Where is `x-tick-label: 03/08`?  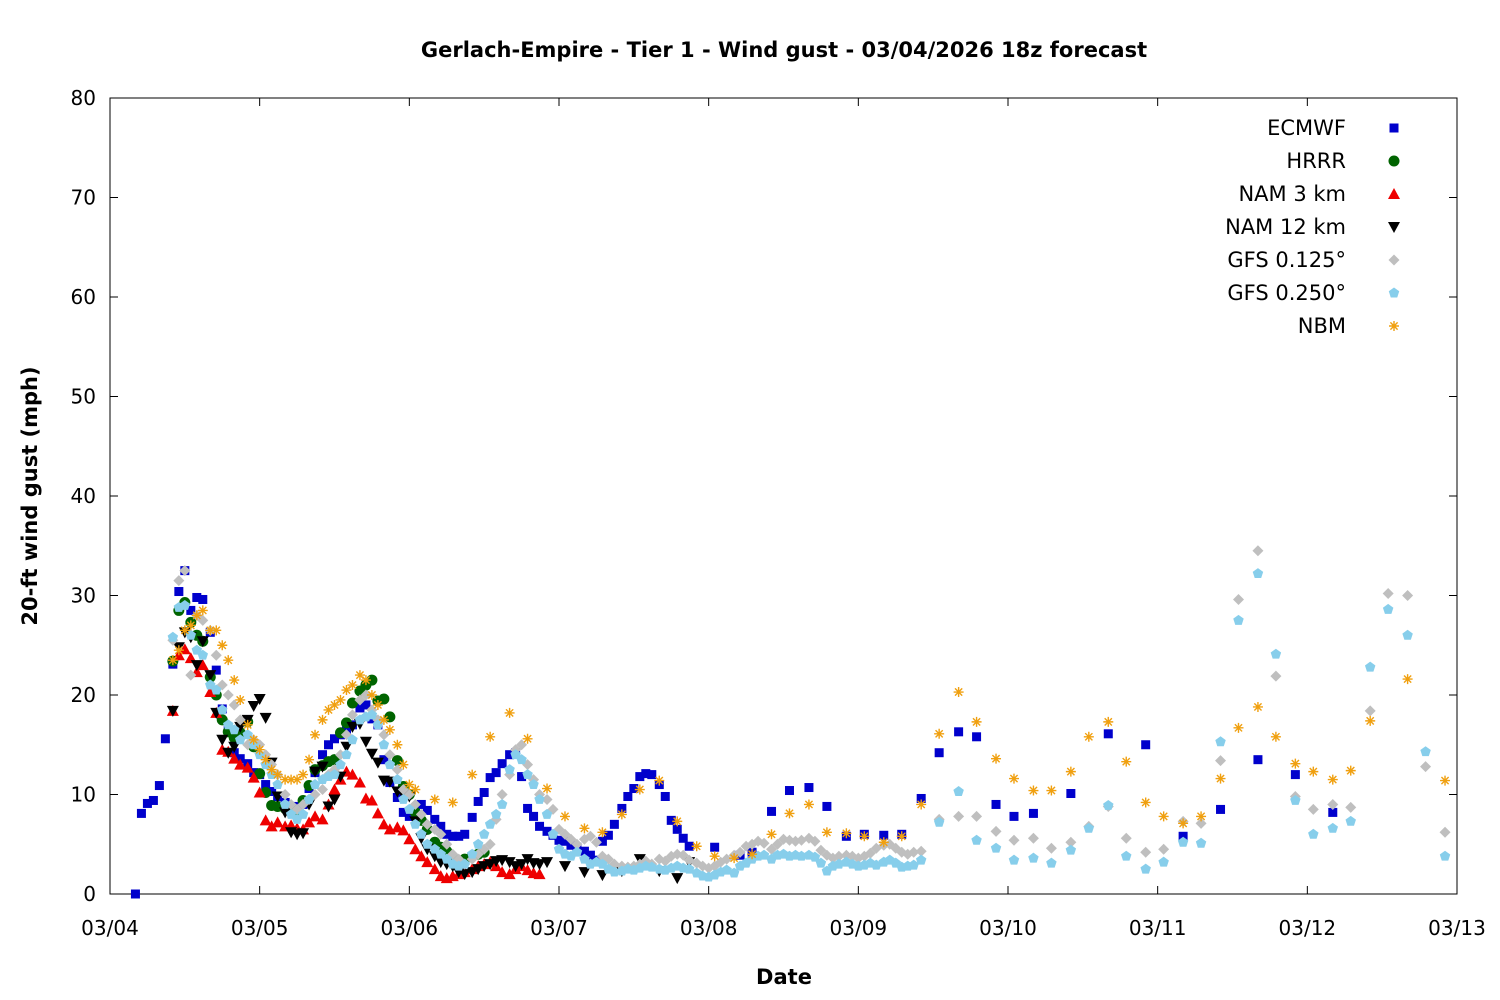 x-tick-label: 03/08 is located at coordinates (709, 928).